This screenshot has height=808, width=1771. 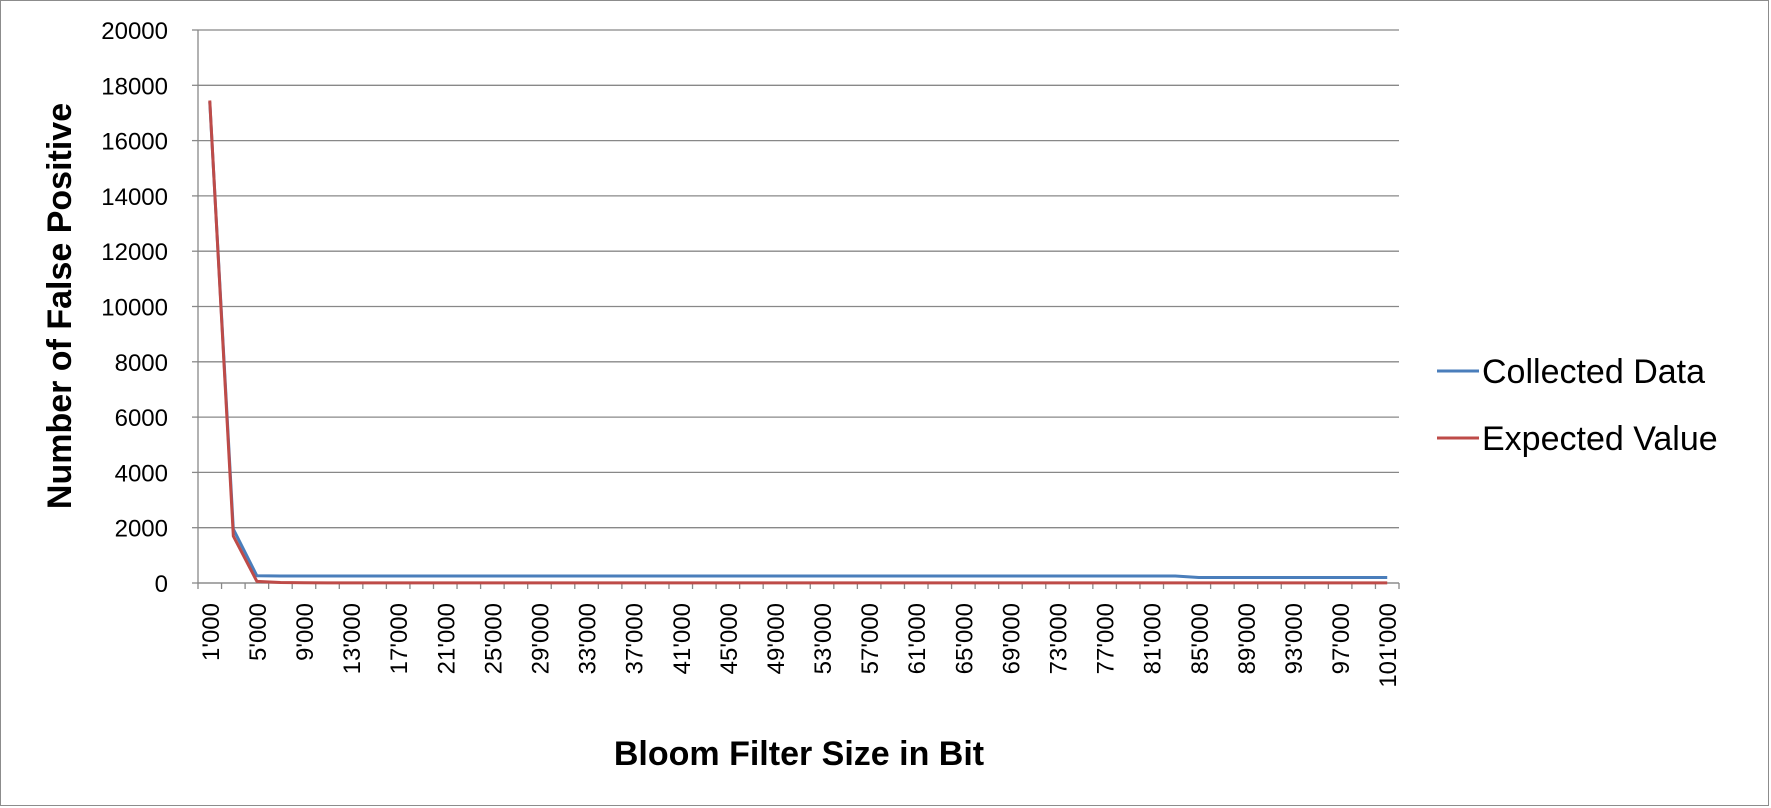 What do you see at coordinates (635, 638) in the screenshot?
I see `x-tick-label: 37'000` at bounding box center [635, 638].